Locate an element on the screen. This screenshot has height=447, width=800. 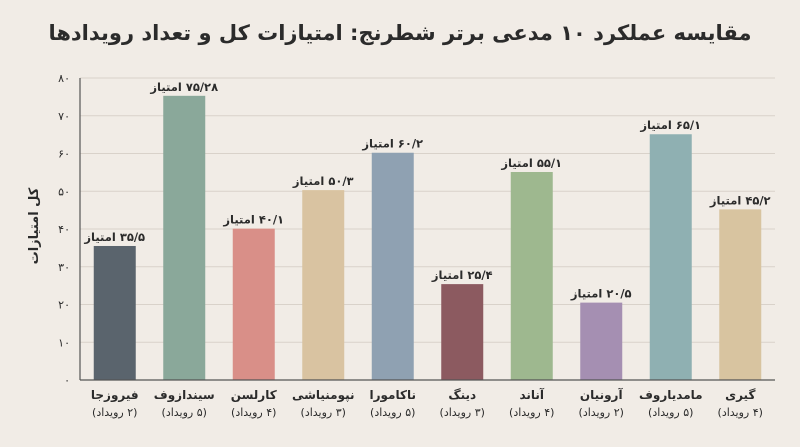
bar-value-label: ۲۰/۵ امتیاز is located at coordinates (601, 294).